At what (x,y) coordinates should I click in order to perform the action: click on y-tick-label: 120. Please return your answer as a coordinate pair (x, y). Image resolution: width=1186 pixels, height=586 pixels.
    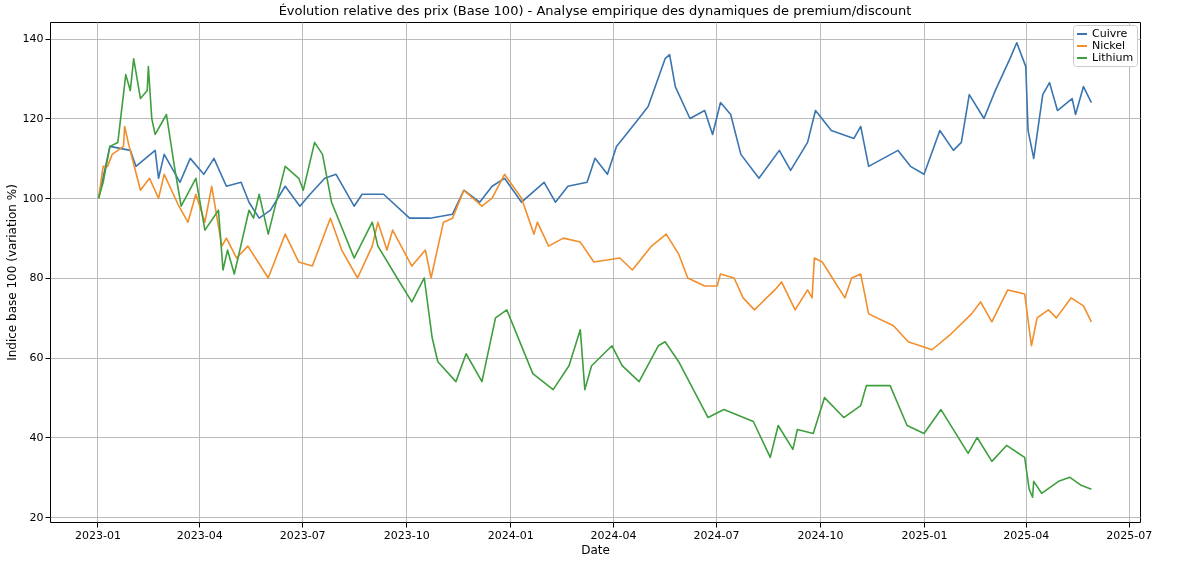
    Looking at the image, I should click on (33, 118).